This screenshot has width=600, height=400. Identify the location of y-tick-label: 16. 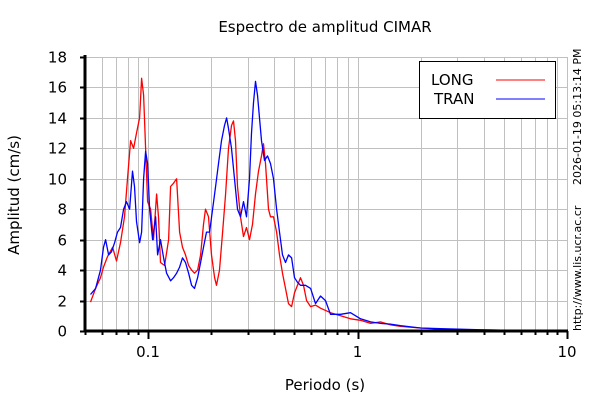
(57, 88).